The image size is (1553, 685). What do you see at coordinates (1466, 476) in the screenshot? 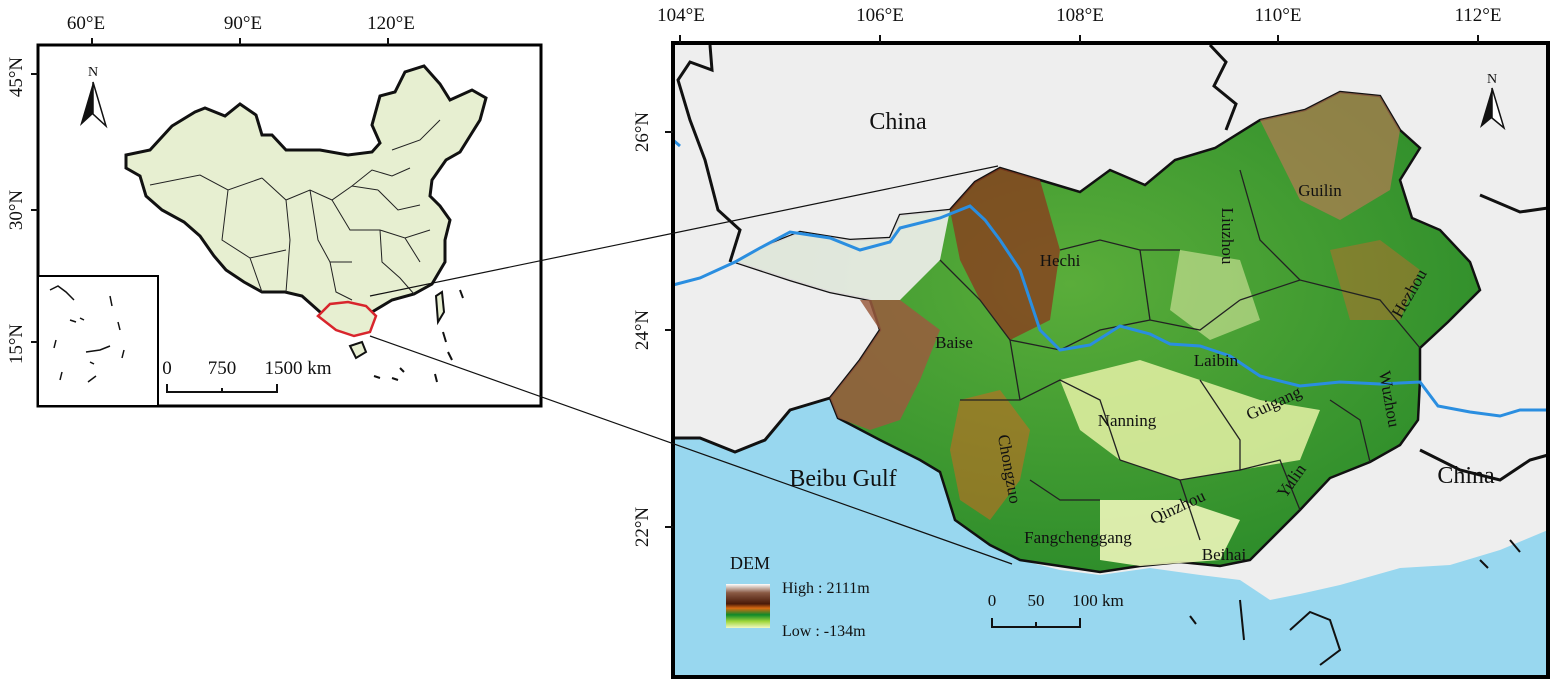
I see `label-china-east: China` at bounding box center [1466, 476].